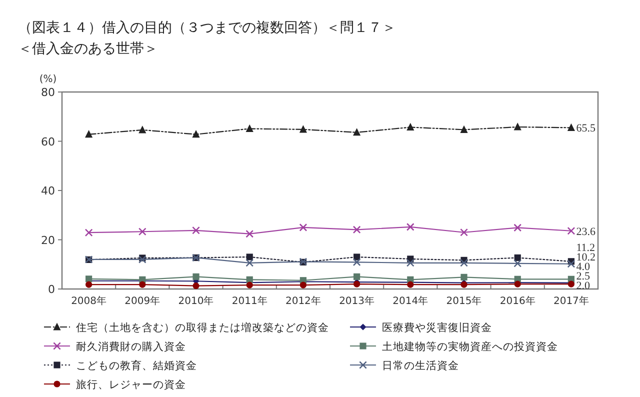  I want to click on x-tick-label: 2013年, so click(357, 301).